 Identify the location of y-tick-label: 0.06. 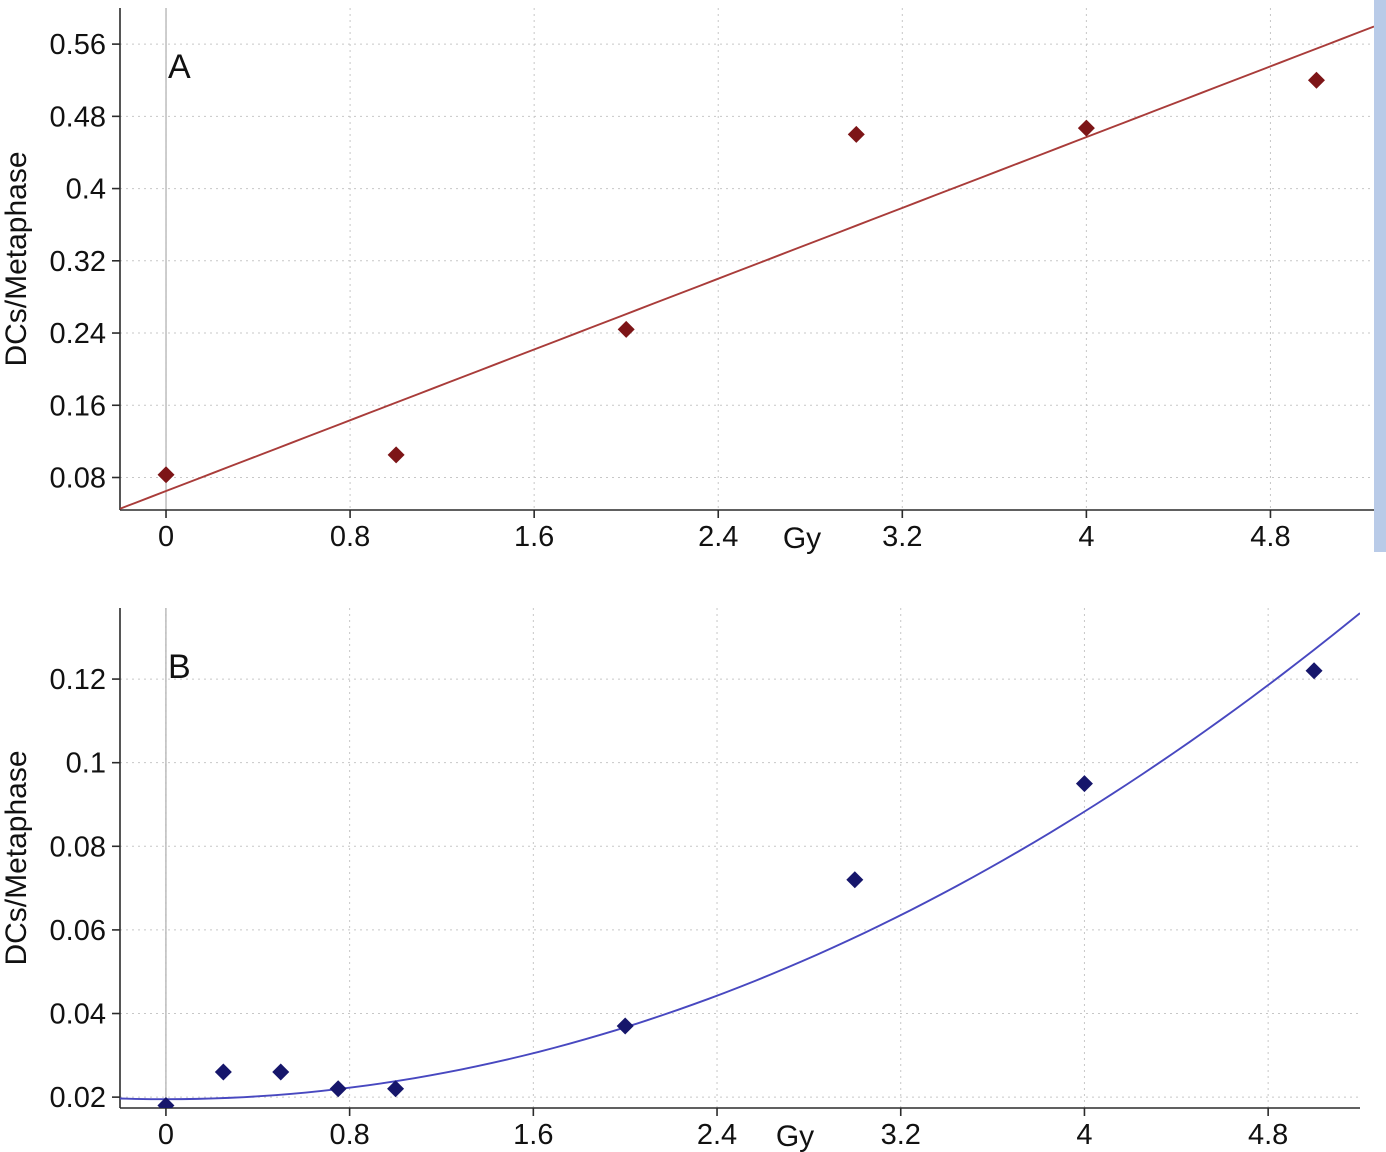
(78, 931).